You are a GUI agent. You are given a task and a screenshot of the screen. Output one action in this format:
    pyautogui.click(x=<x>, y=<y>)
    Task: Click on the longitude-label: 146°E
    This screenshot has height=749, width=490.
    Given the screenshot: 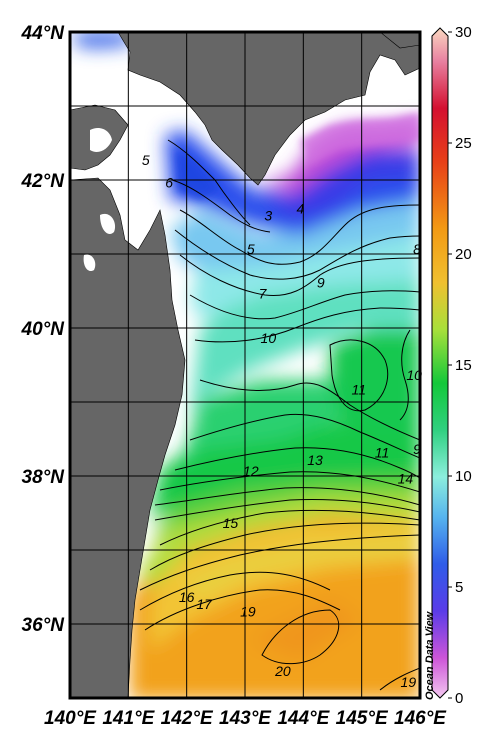 What is the action you would take?
    pyautogui.click(x=420, y=718)
    